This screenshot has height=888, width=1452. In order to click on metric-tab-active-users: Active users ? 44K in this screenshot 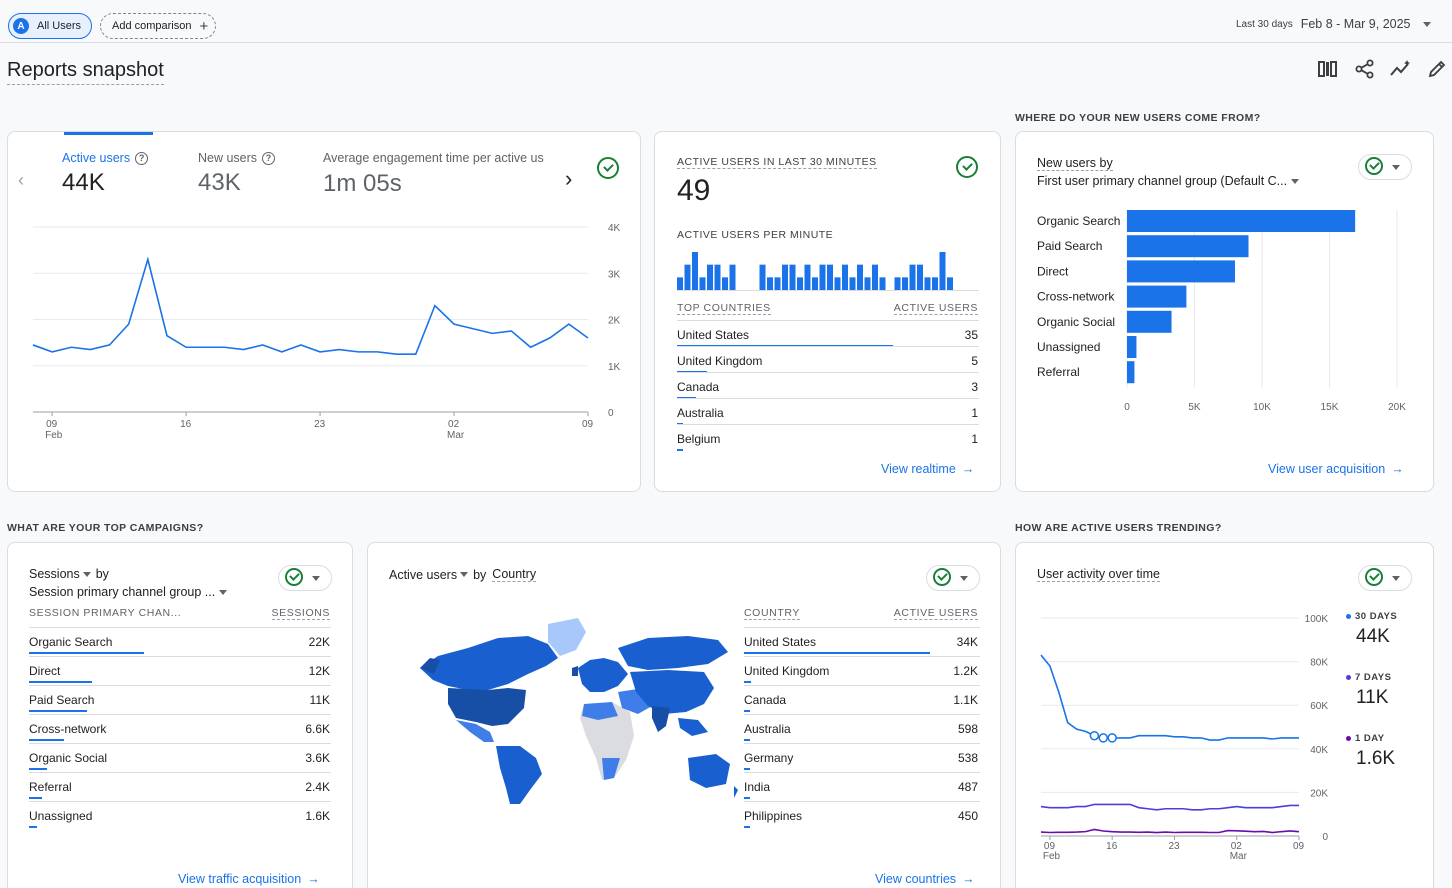, I will do `click(105, 174)`.